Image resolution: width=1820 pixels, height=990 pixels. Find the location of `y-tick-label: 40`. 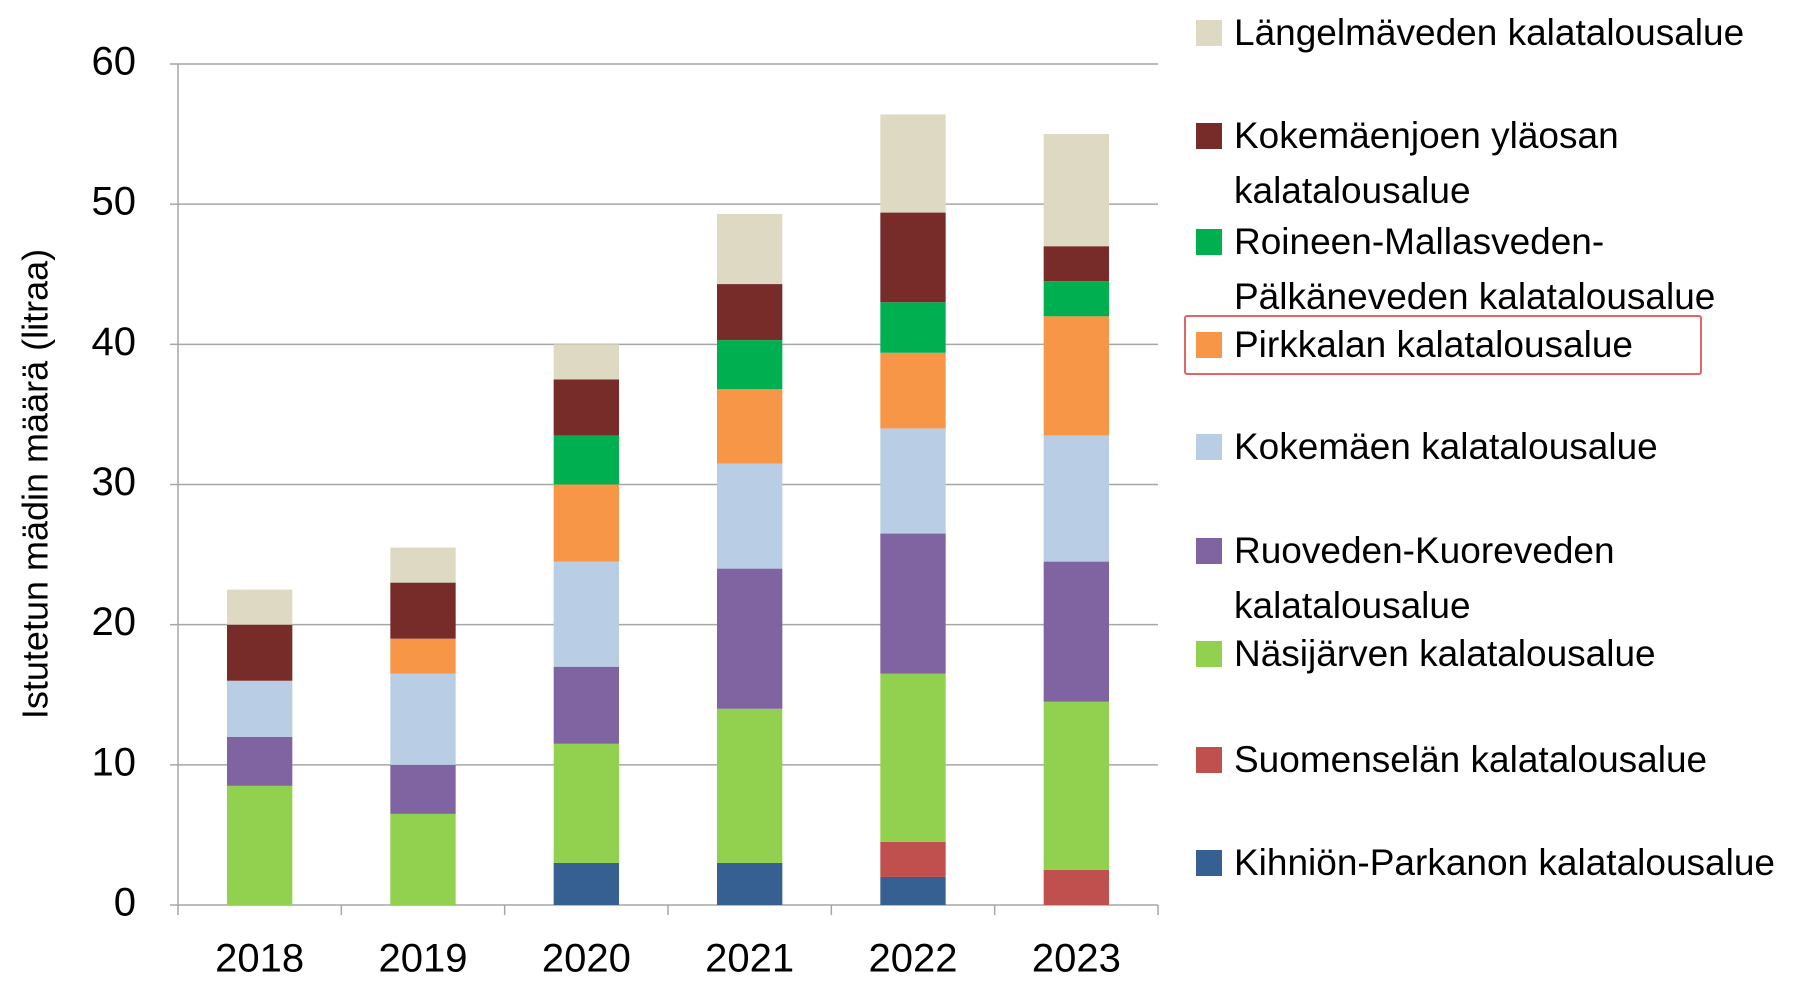

y-tick-label: 40 is located at coordinates (114, 342).